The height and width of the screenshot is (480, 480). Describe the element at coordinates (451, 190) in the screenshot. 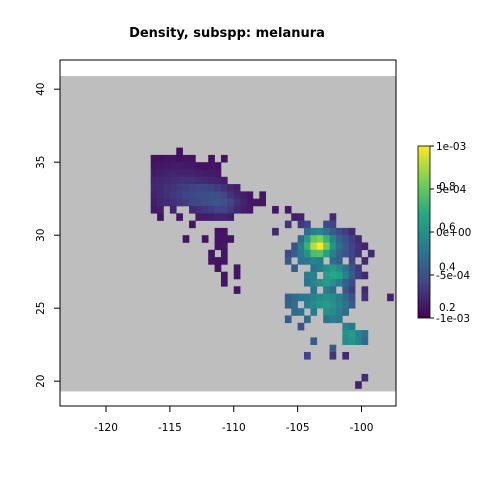

I see `colorbar-tick-label-right: 5e-04` at that location.